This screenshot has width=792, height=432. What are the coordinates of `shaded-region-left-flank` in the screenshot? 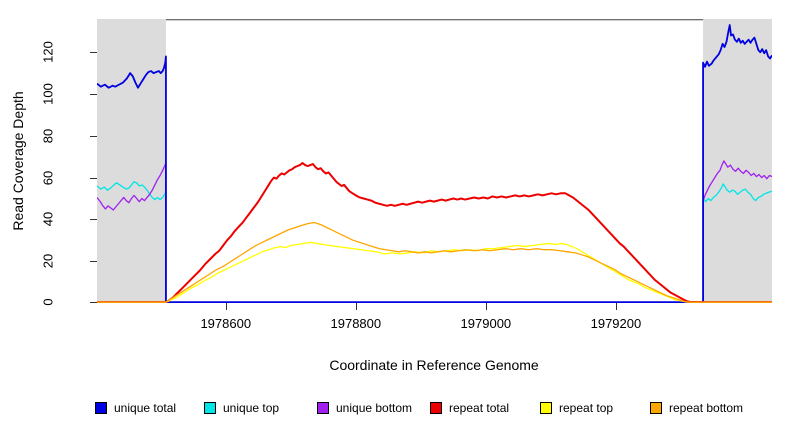 It's located at (131, 161).